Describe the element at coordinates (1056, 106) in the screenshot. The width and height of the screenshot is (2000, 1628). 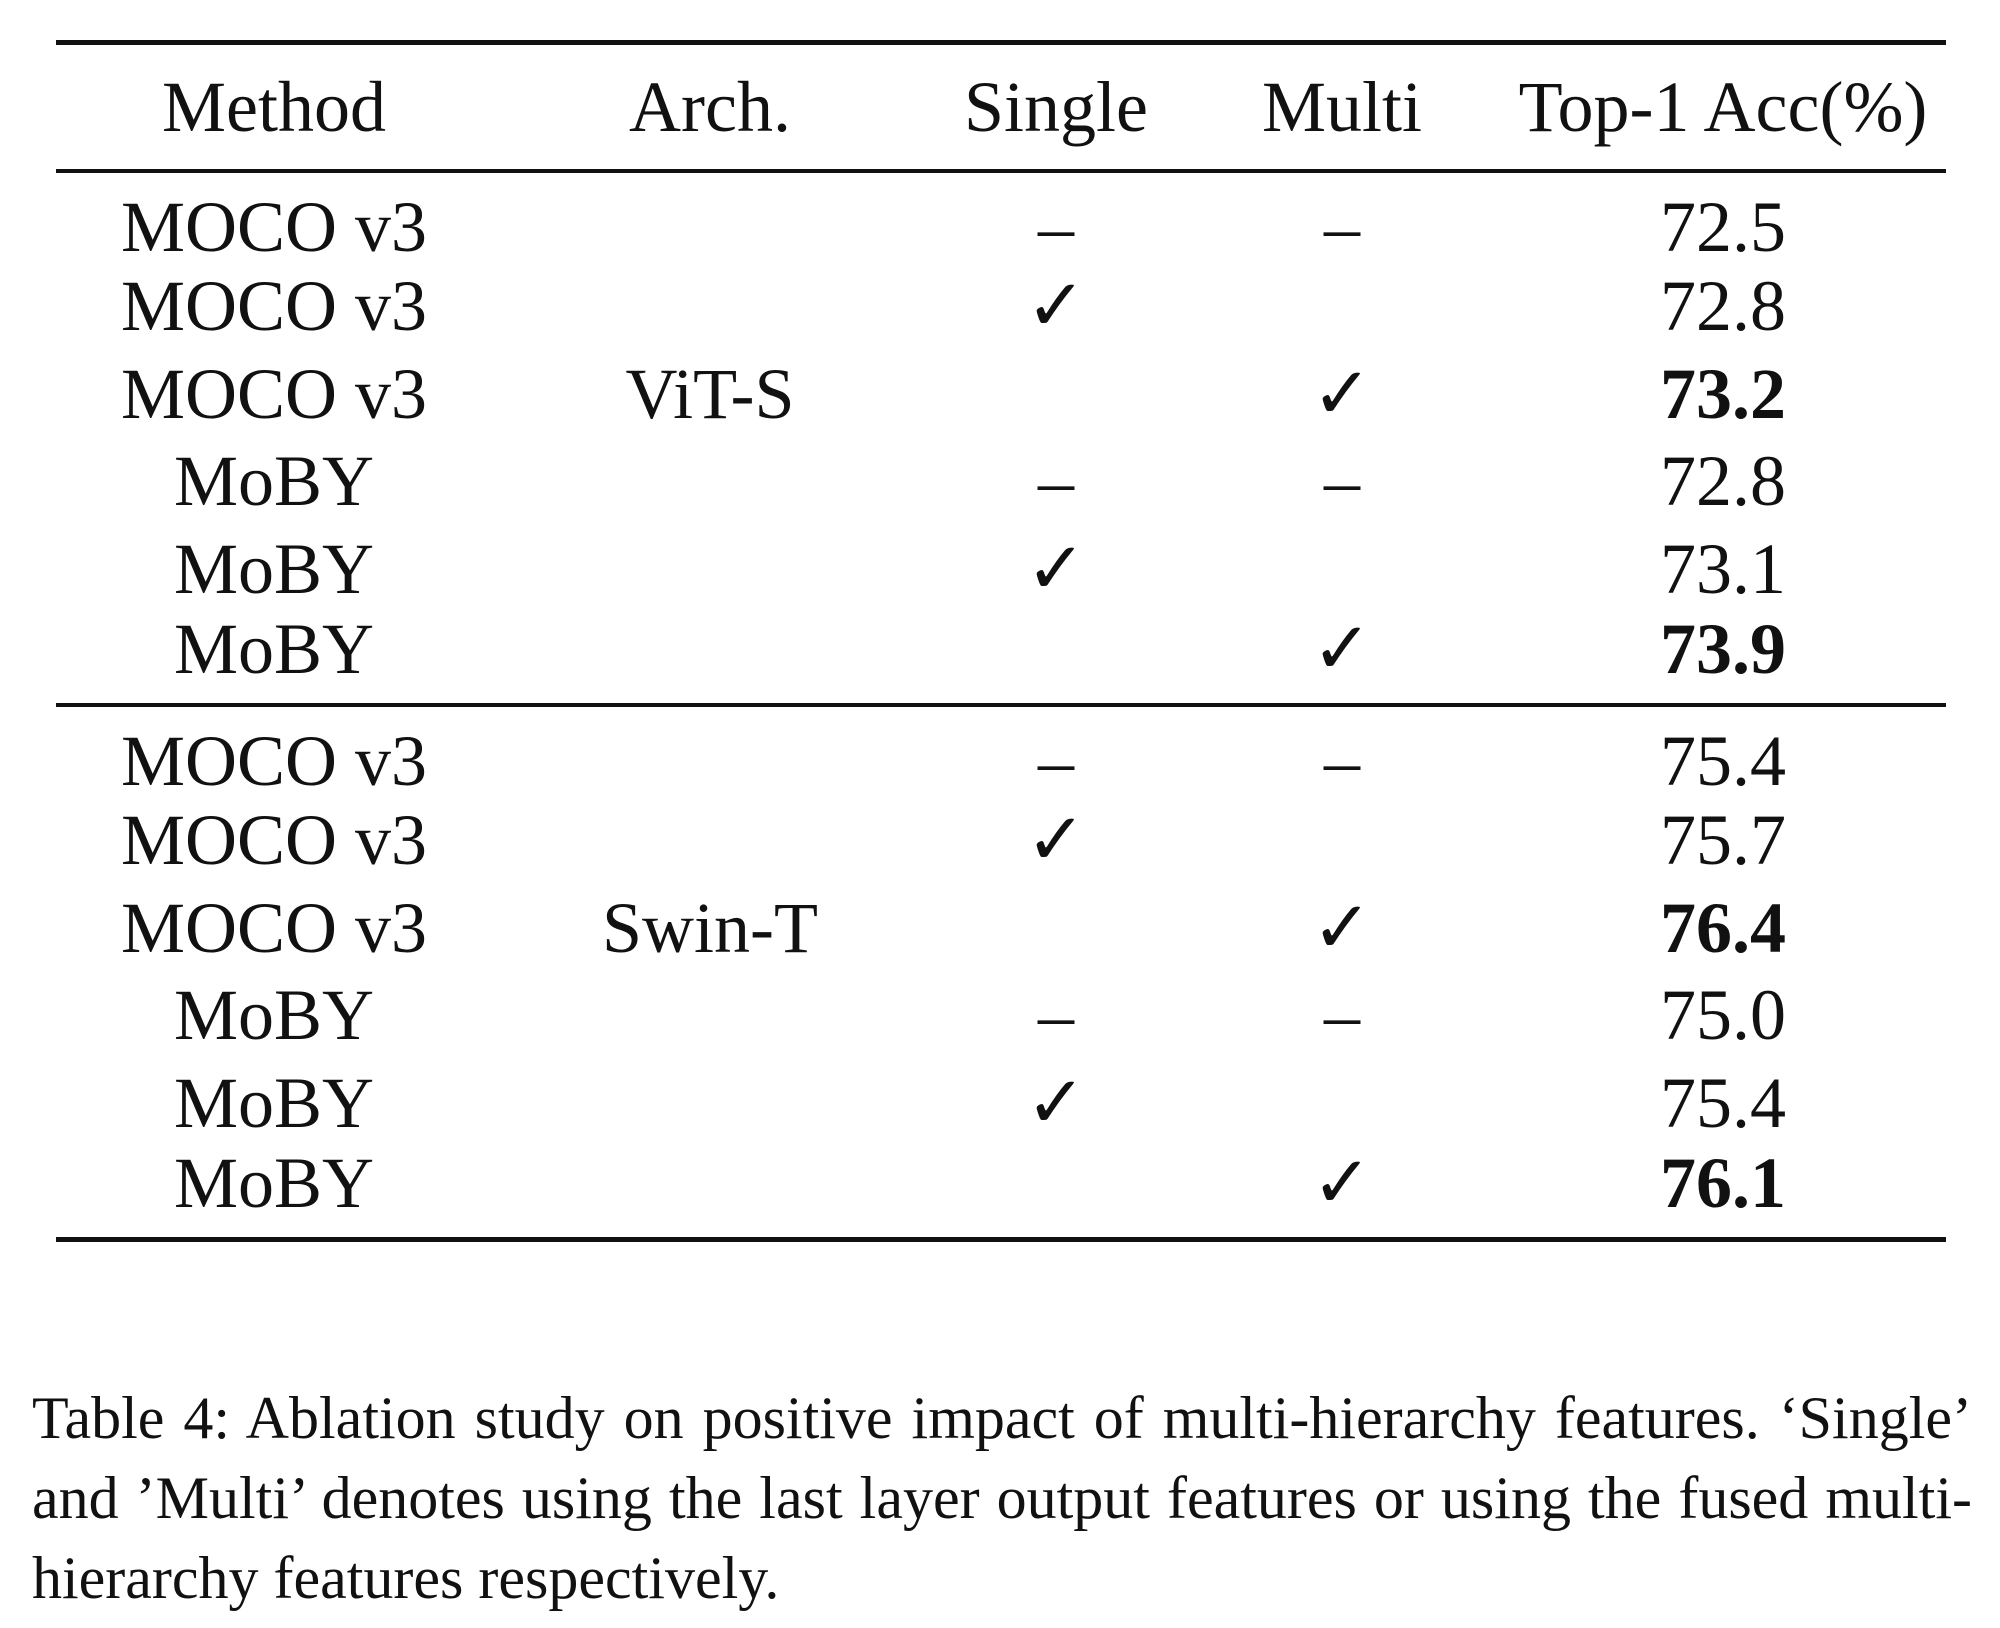
I see `header-single: Single` at that location.